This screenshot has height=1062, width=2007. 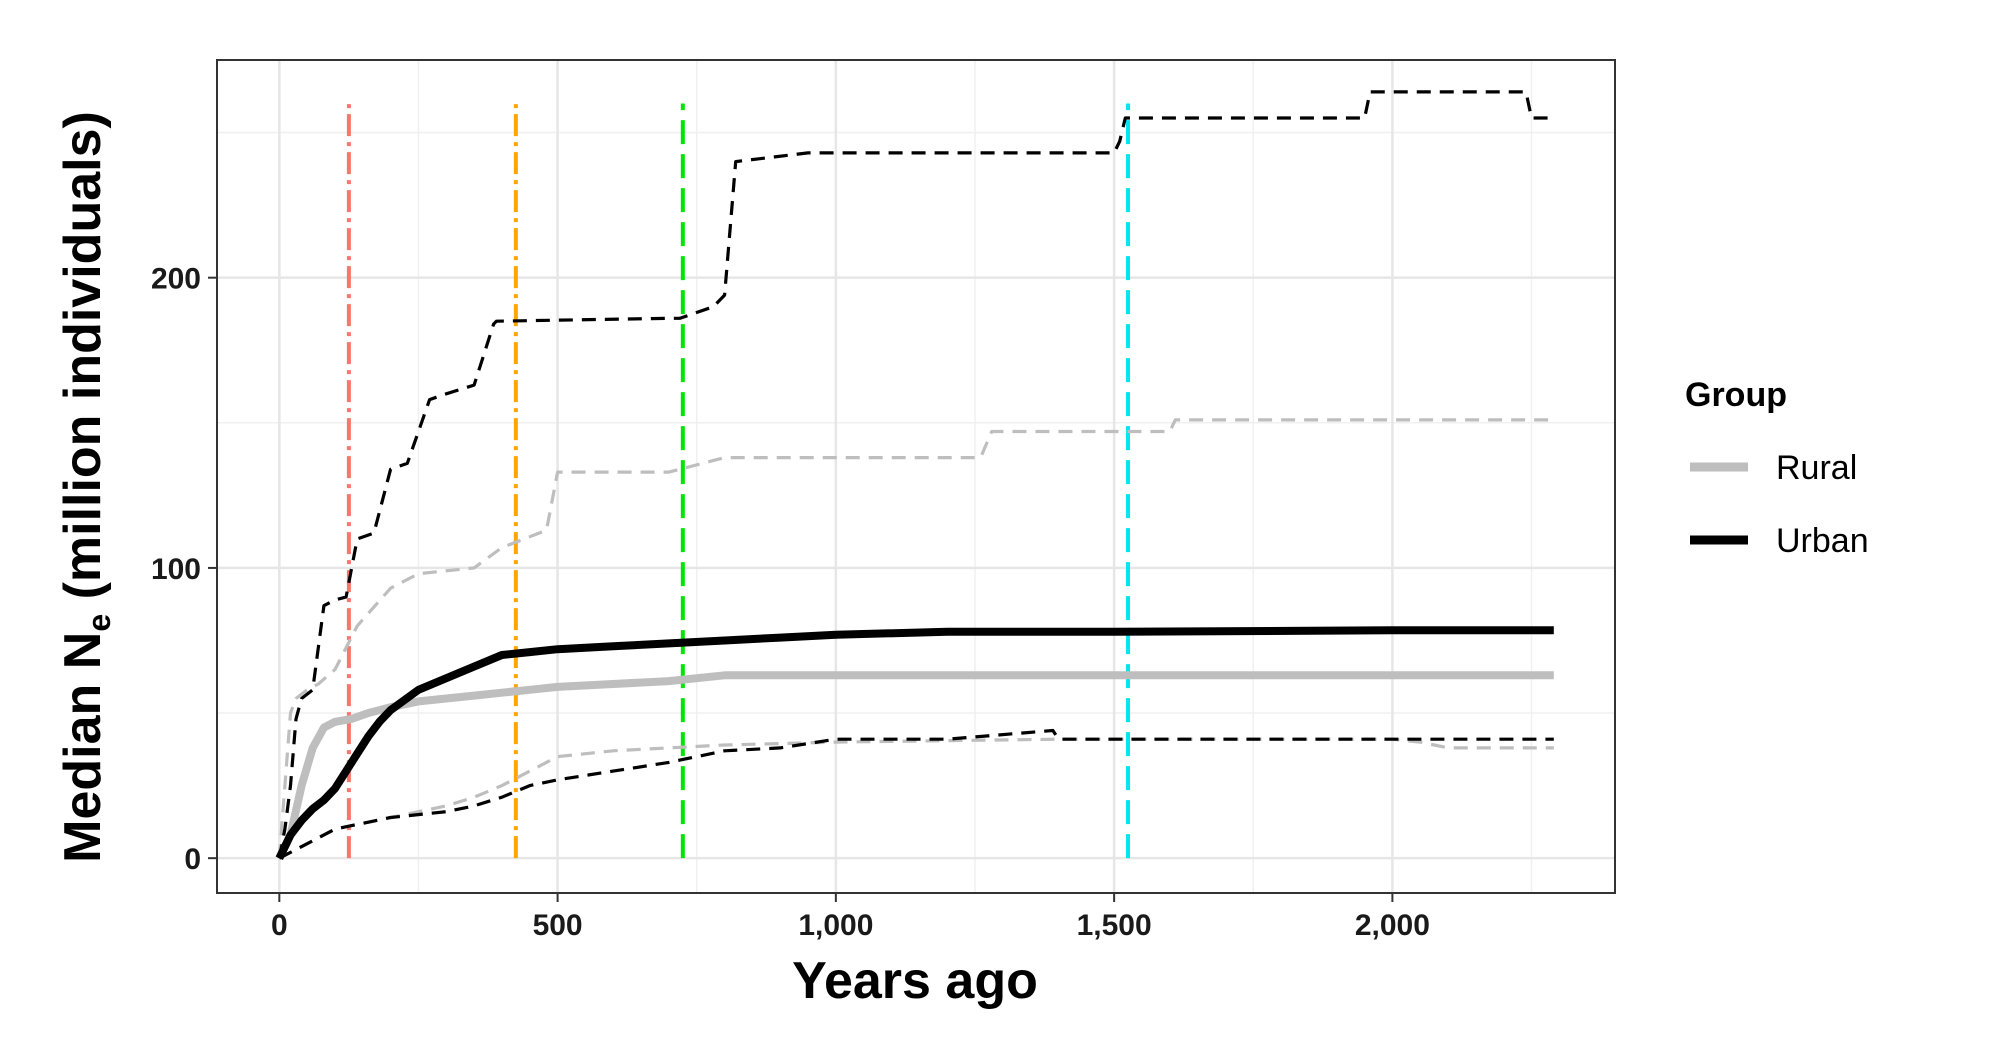 I want to click on legend: Group Rural Urban, so click(x=1777, y=468).